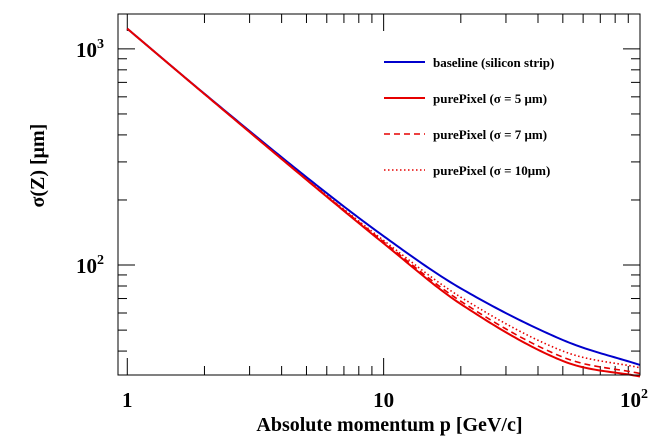 The height and width of the screenshot is (439, 655). Describe the element at coordinates (493, 62) in the screenshot. I see `legend-label-1: baseline (silicon strip)` at that location.